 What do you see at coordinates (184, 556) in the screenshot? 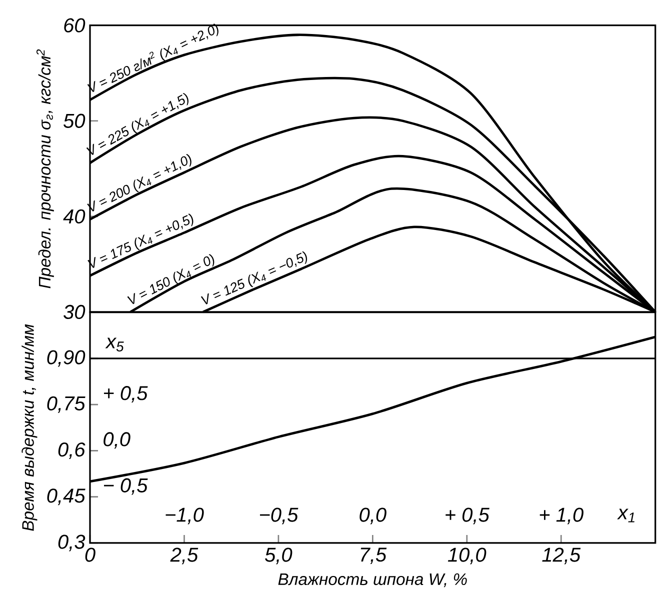
I see `x-tick-label: 2,5` at bounding box center [184, 556].